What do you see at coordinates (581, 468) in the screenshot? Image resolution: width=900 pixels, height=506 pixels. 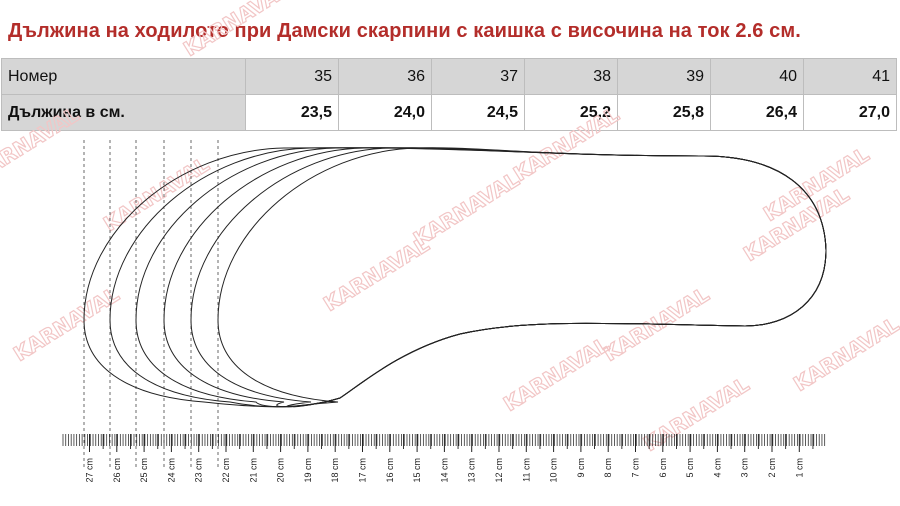 I see `ruler-label: 9 cm` at bounding box center [581, 468].